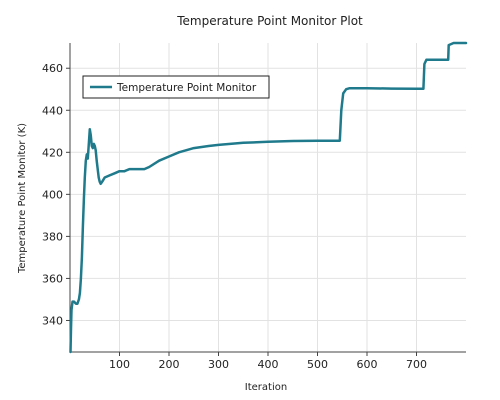  Describe the element at coordinates (218, 364) in the screenshot. I see `x-tick-label: 300` at that location.